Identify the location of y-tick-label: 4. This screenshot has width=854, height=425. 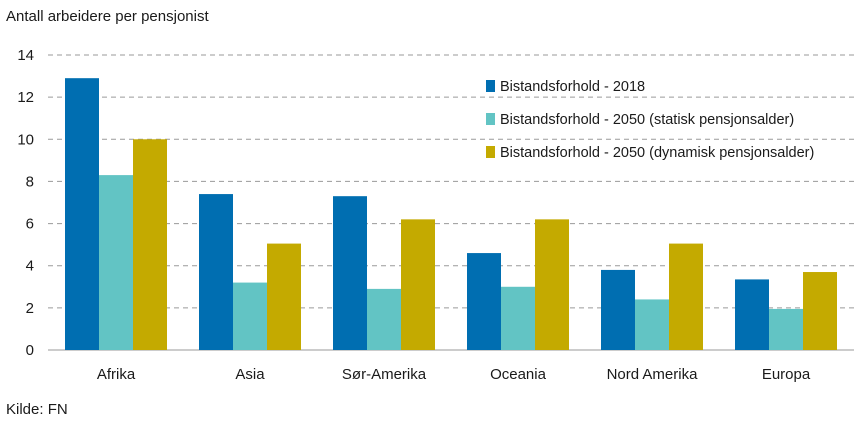
(30, 266).